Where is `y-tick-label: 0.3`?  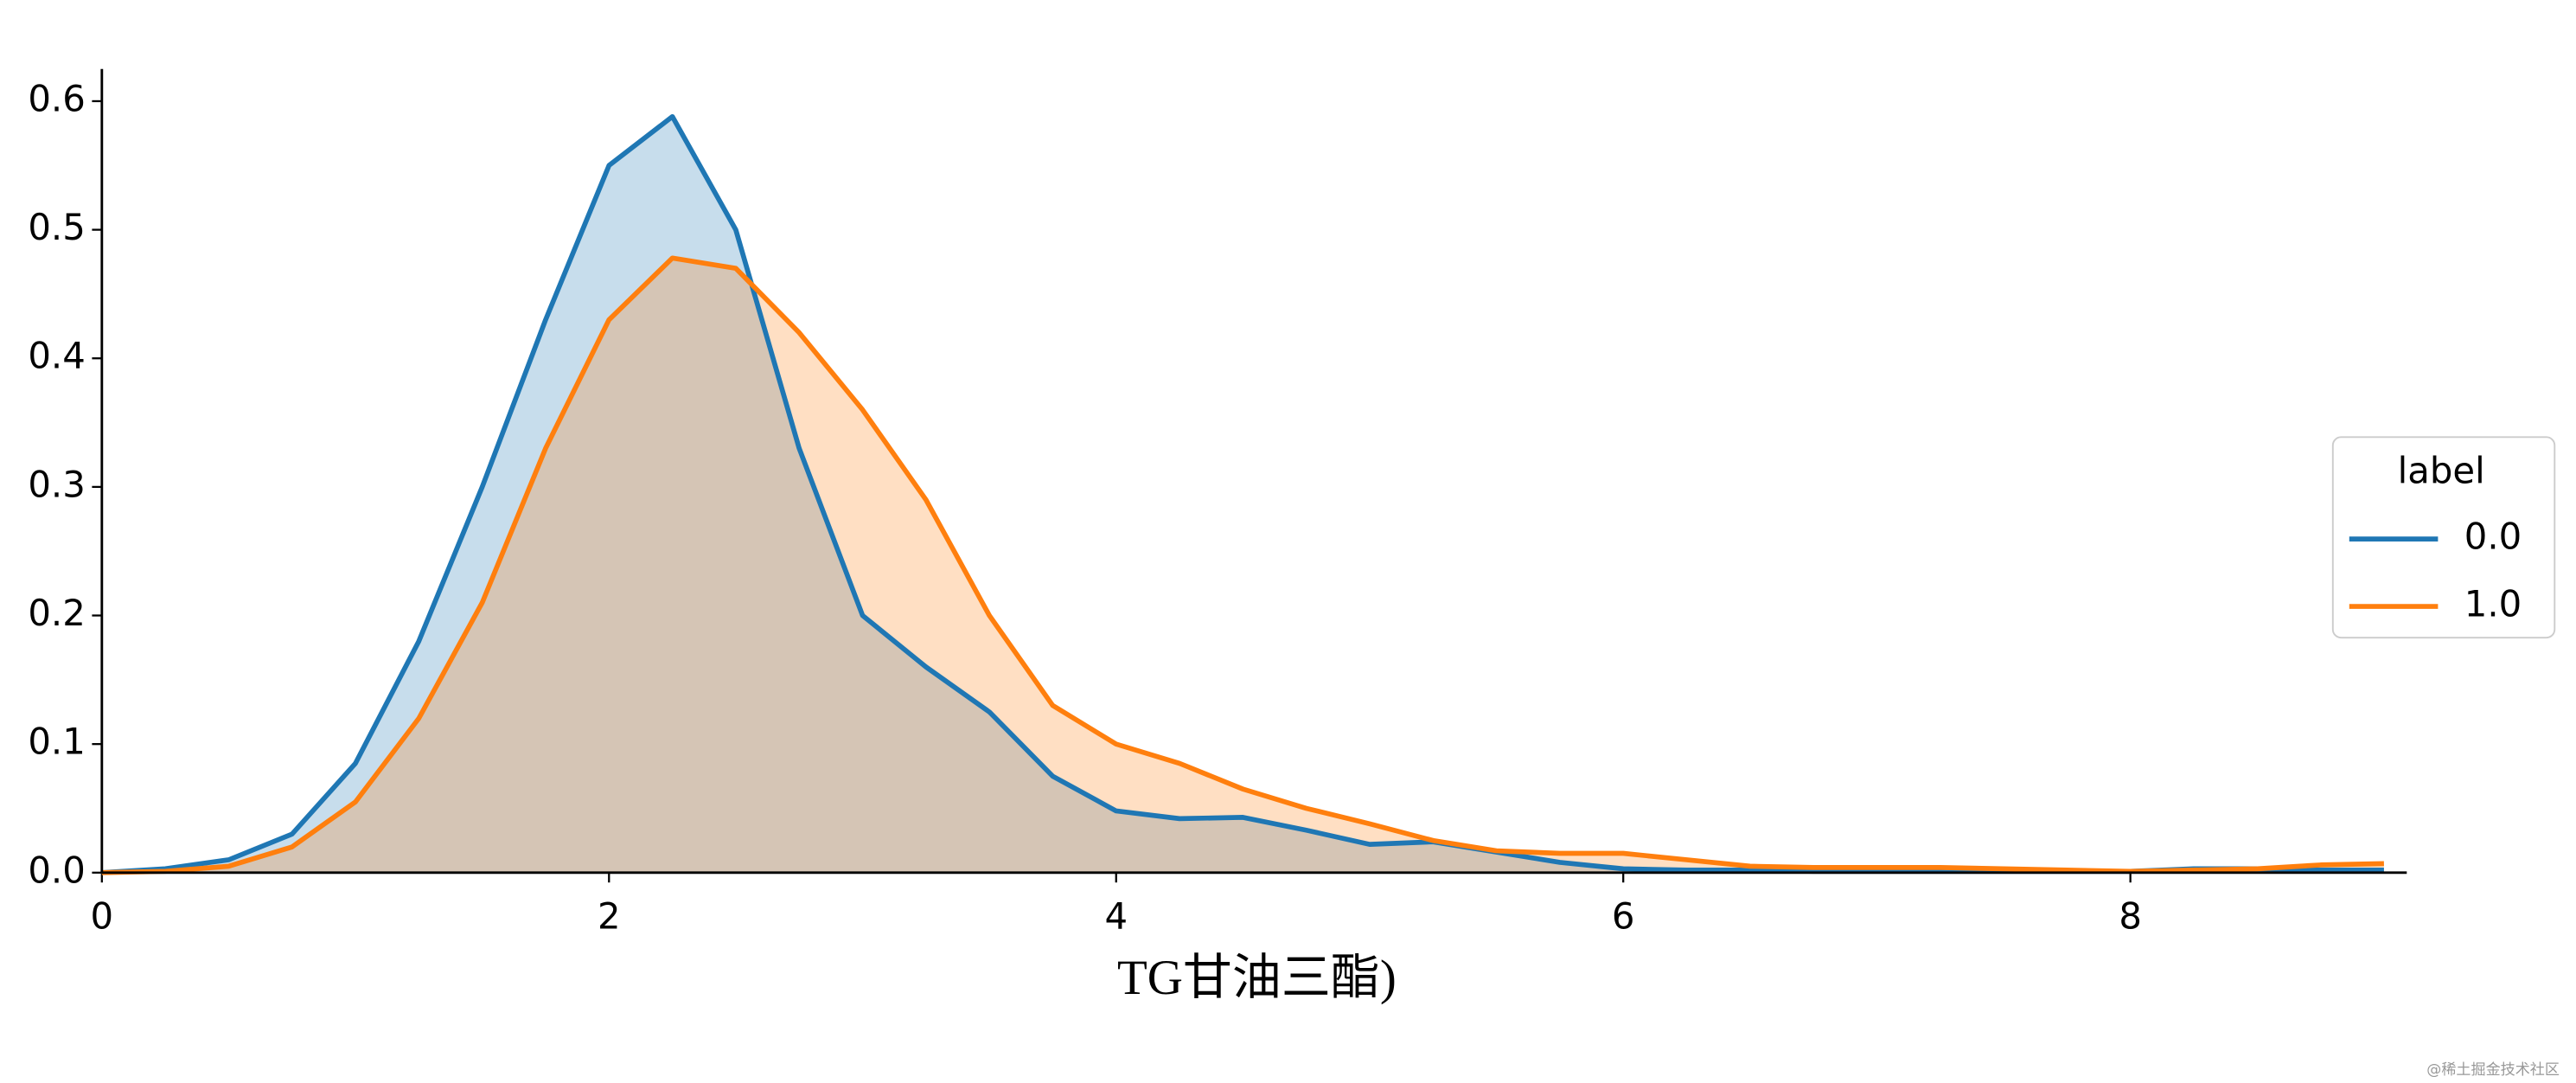
y-tick-label: 0.3 is located at coordinates (57, 484).